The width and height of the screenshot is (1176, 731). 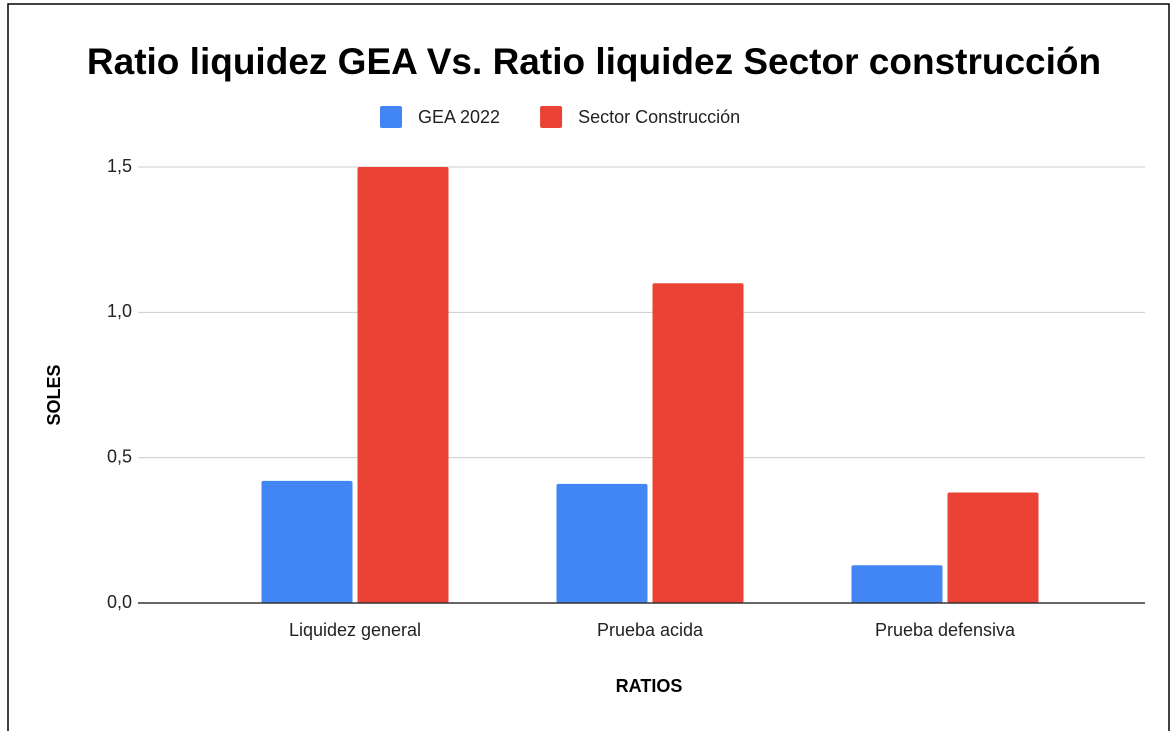 I want to click on y-tick-label: 0,0, so click(x=119, y=602).